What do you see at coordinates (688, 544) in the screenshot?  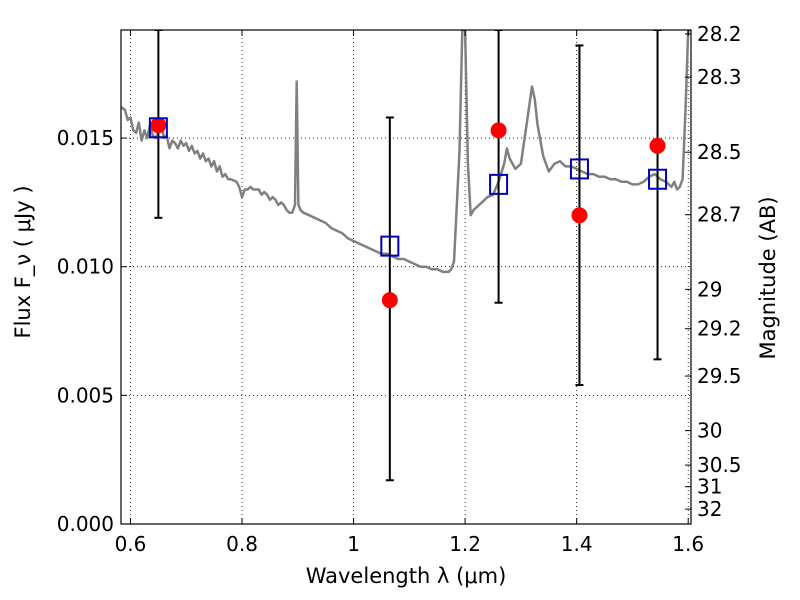 I see `x-tick-label: 1.6` at bounding box center [688, 544].